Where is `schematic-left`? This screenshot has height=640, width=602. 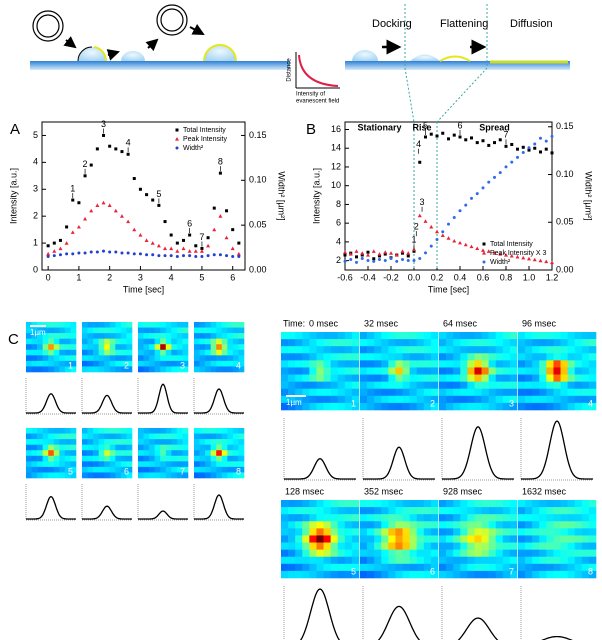 schematic-left is located at coordinates (160, 37).